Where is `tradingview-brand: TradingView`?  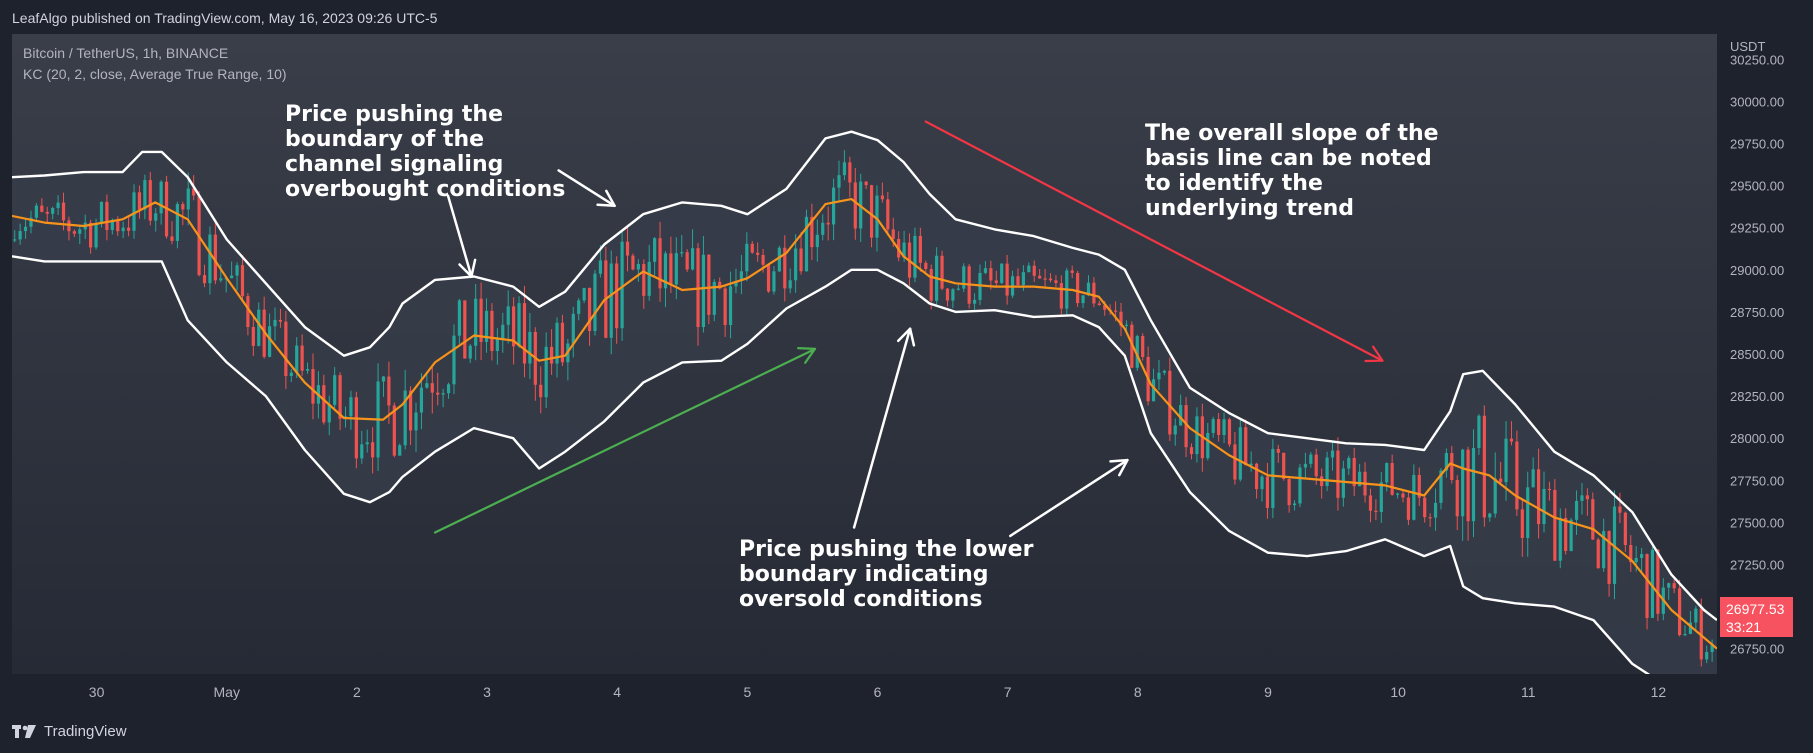 tradingview-brand: TradingView is located at coordinates (69, 731).